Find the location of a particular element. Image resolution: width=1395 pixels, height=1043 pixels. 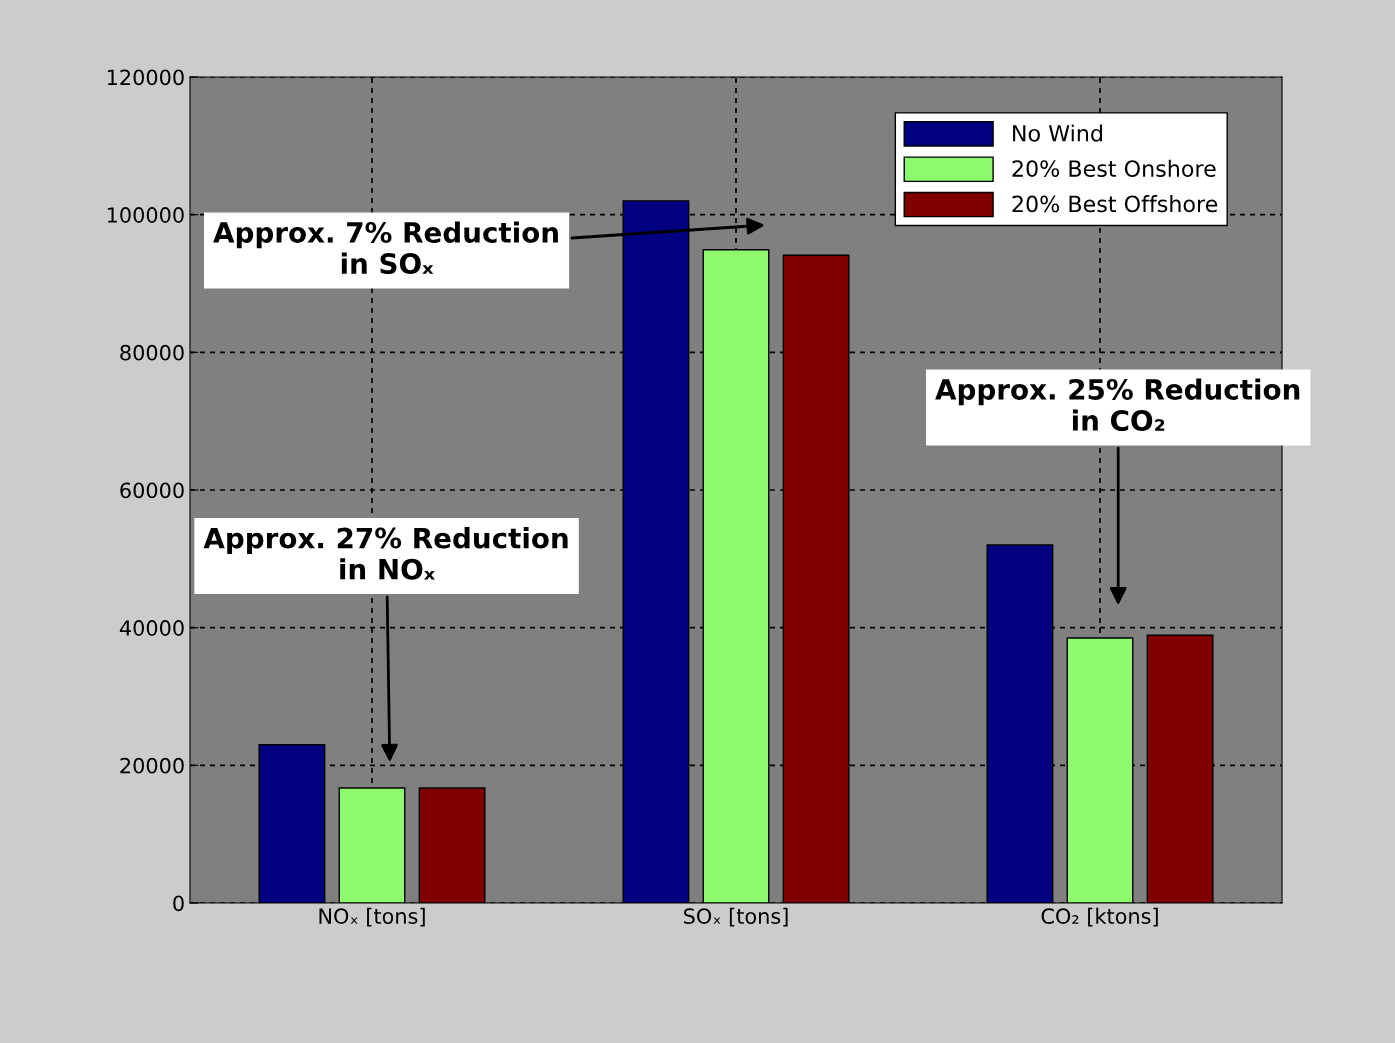

legend-label: 20% Best Onshore is located at coordinates (1114, 168).